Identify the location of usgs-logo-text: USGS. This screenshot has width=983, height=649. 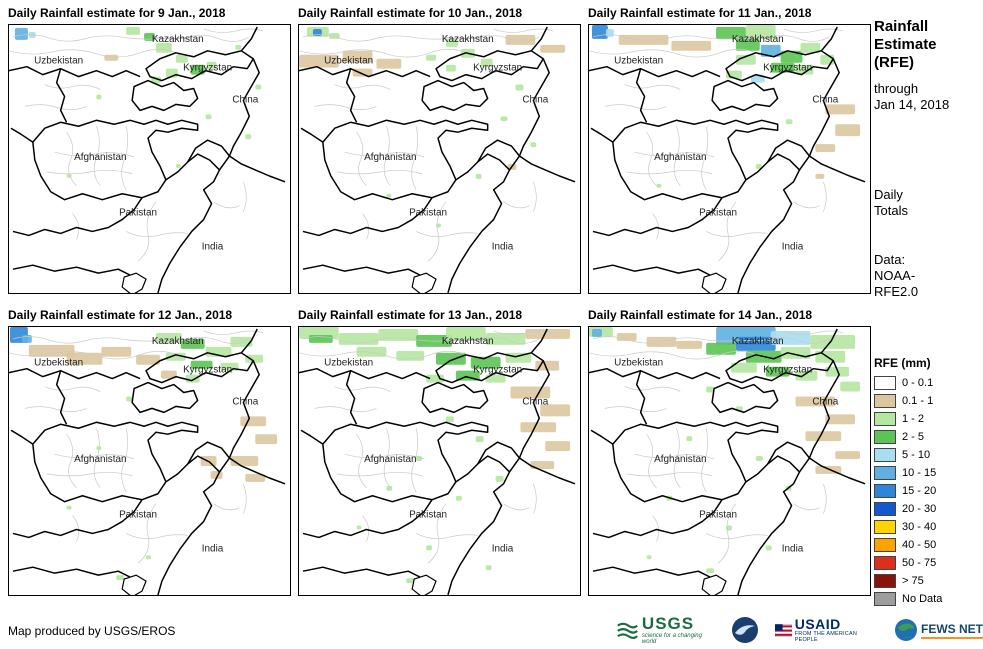
(668, 623).